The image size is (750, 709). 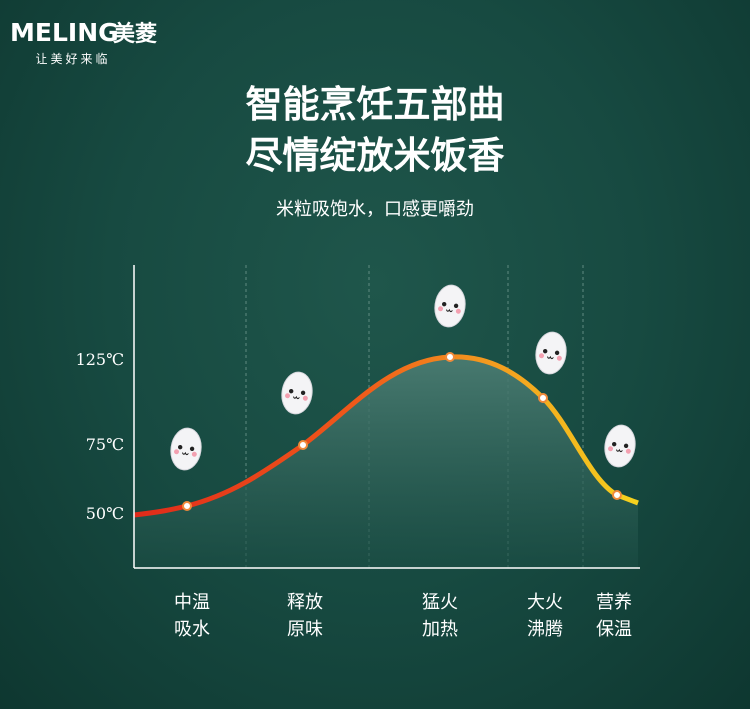 I want to click on stage-label: 保温, so click(x=614, y=629).